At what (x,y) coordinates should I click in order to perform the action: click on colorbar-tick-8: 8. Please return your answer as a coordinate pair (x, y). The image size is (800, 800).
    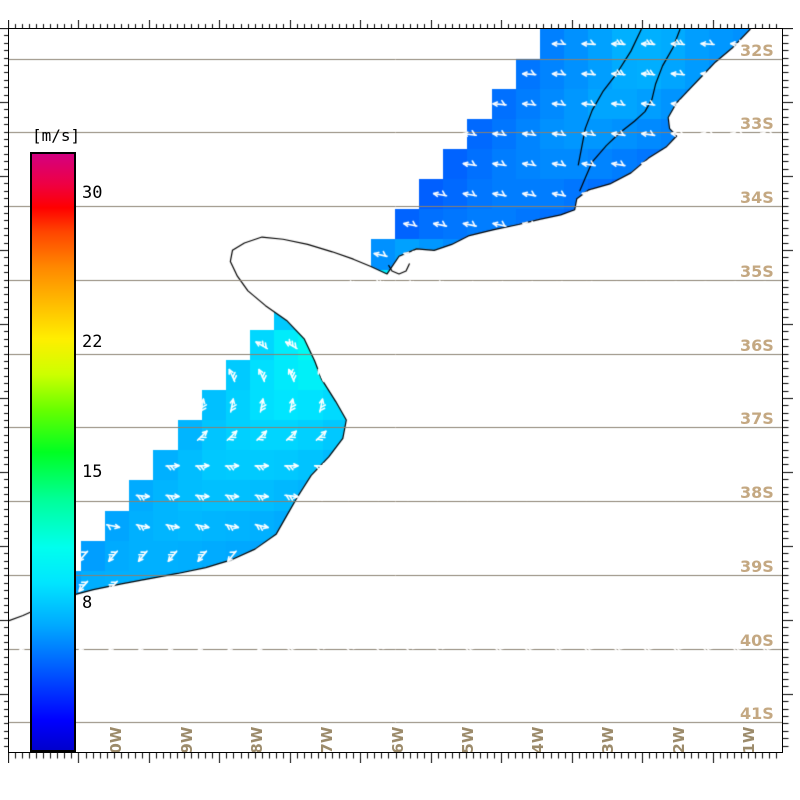
    Looking at the image, I should click on (87, 602).